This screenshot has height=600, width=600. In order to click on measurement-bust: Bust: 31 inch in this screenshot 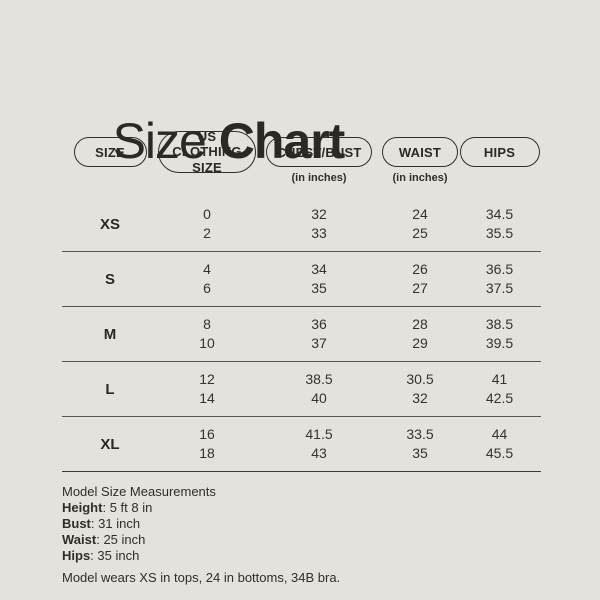, I will do `click(101, 523)`.